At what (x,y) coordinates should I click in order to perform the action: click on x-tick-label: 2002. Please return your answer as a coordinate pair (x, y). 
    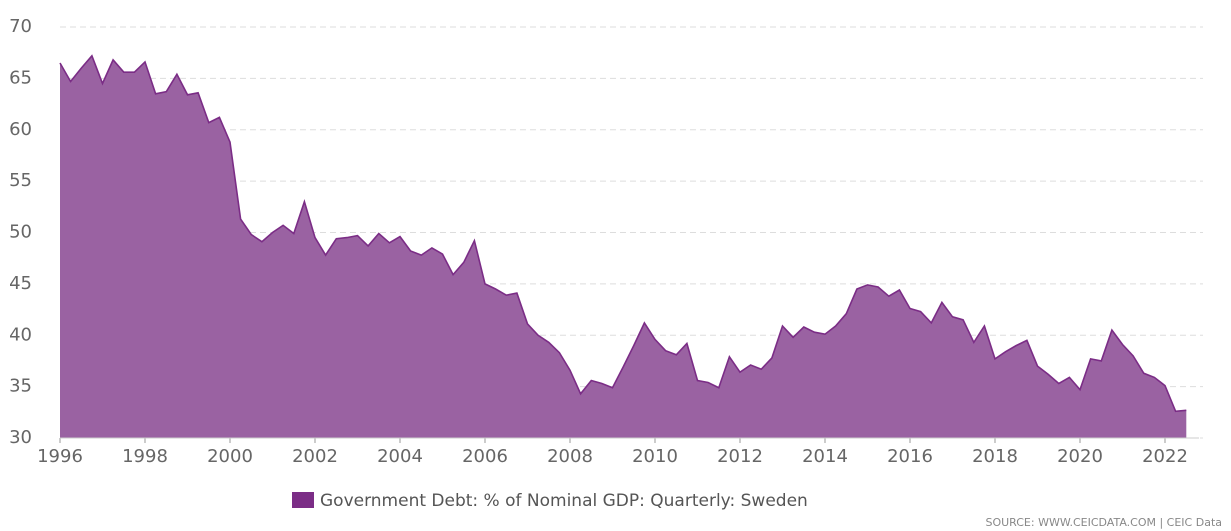
    Looking at the image, I should click on (315, 456).